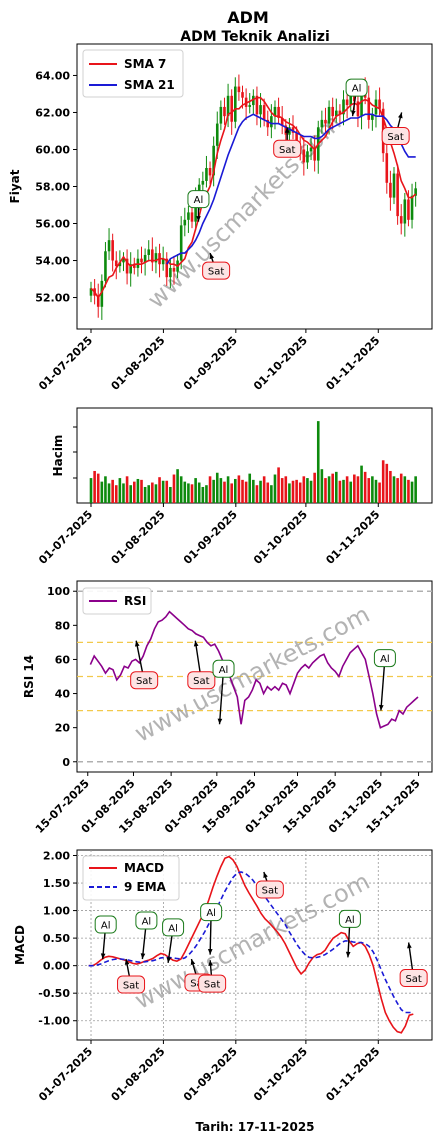 The image size is (442, 1146). What do you see at coordinates (52, 224) in the screenshot?
I see `price-ytick-label: 56.00` at bounding box center [52, 224].